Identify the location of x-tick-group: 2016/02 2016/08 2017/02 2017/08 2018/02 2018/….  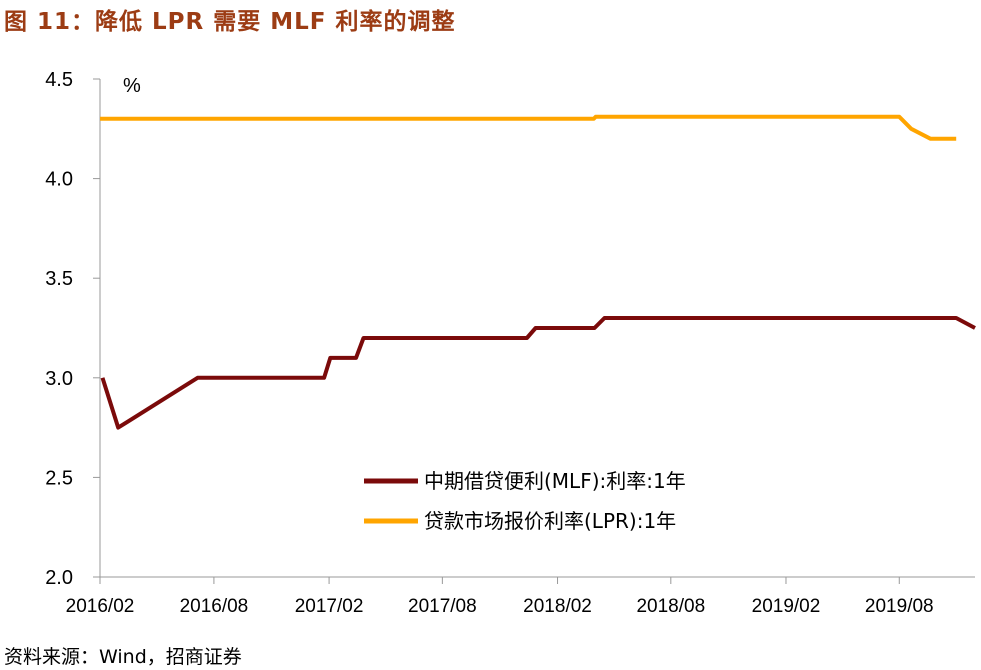
(500, 597).